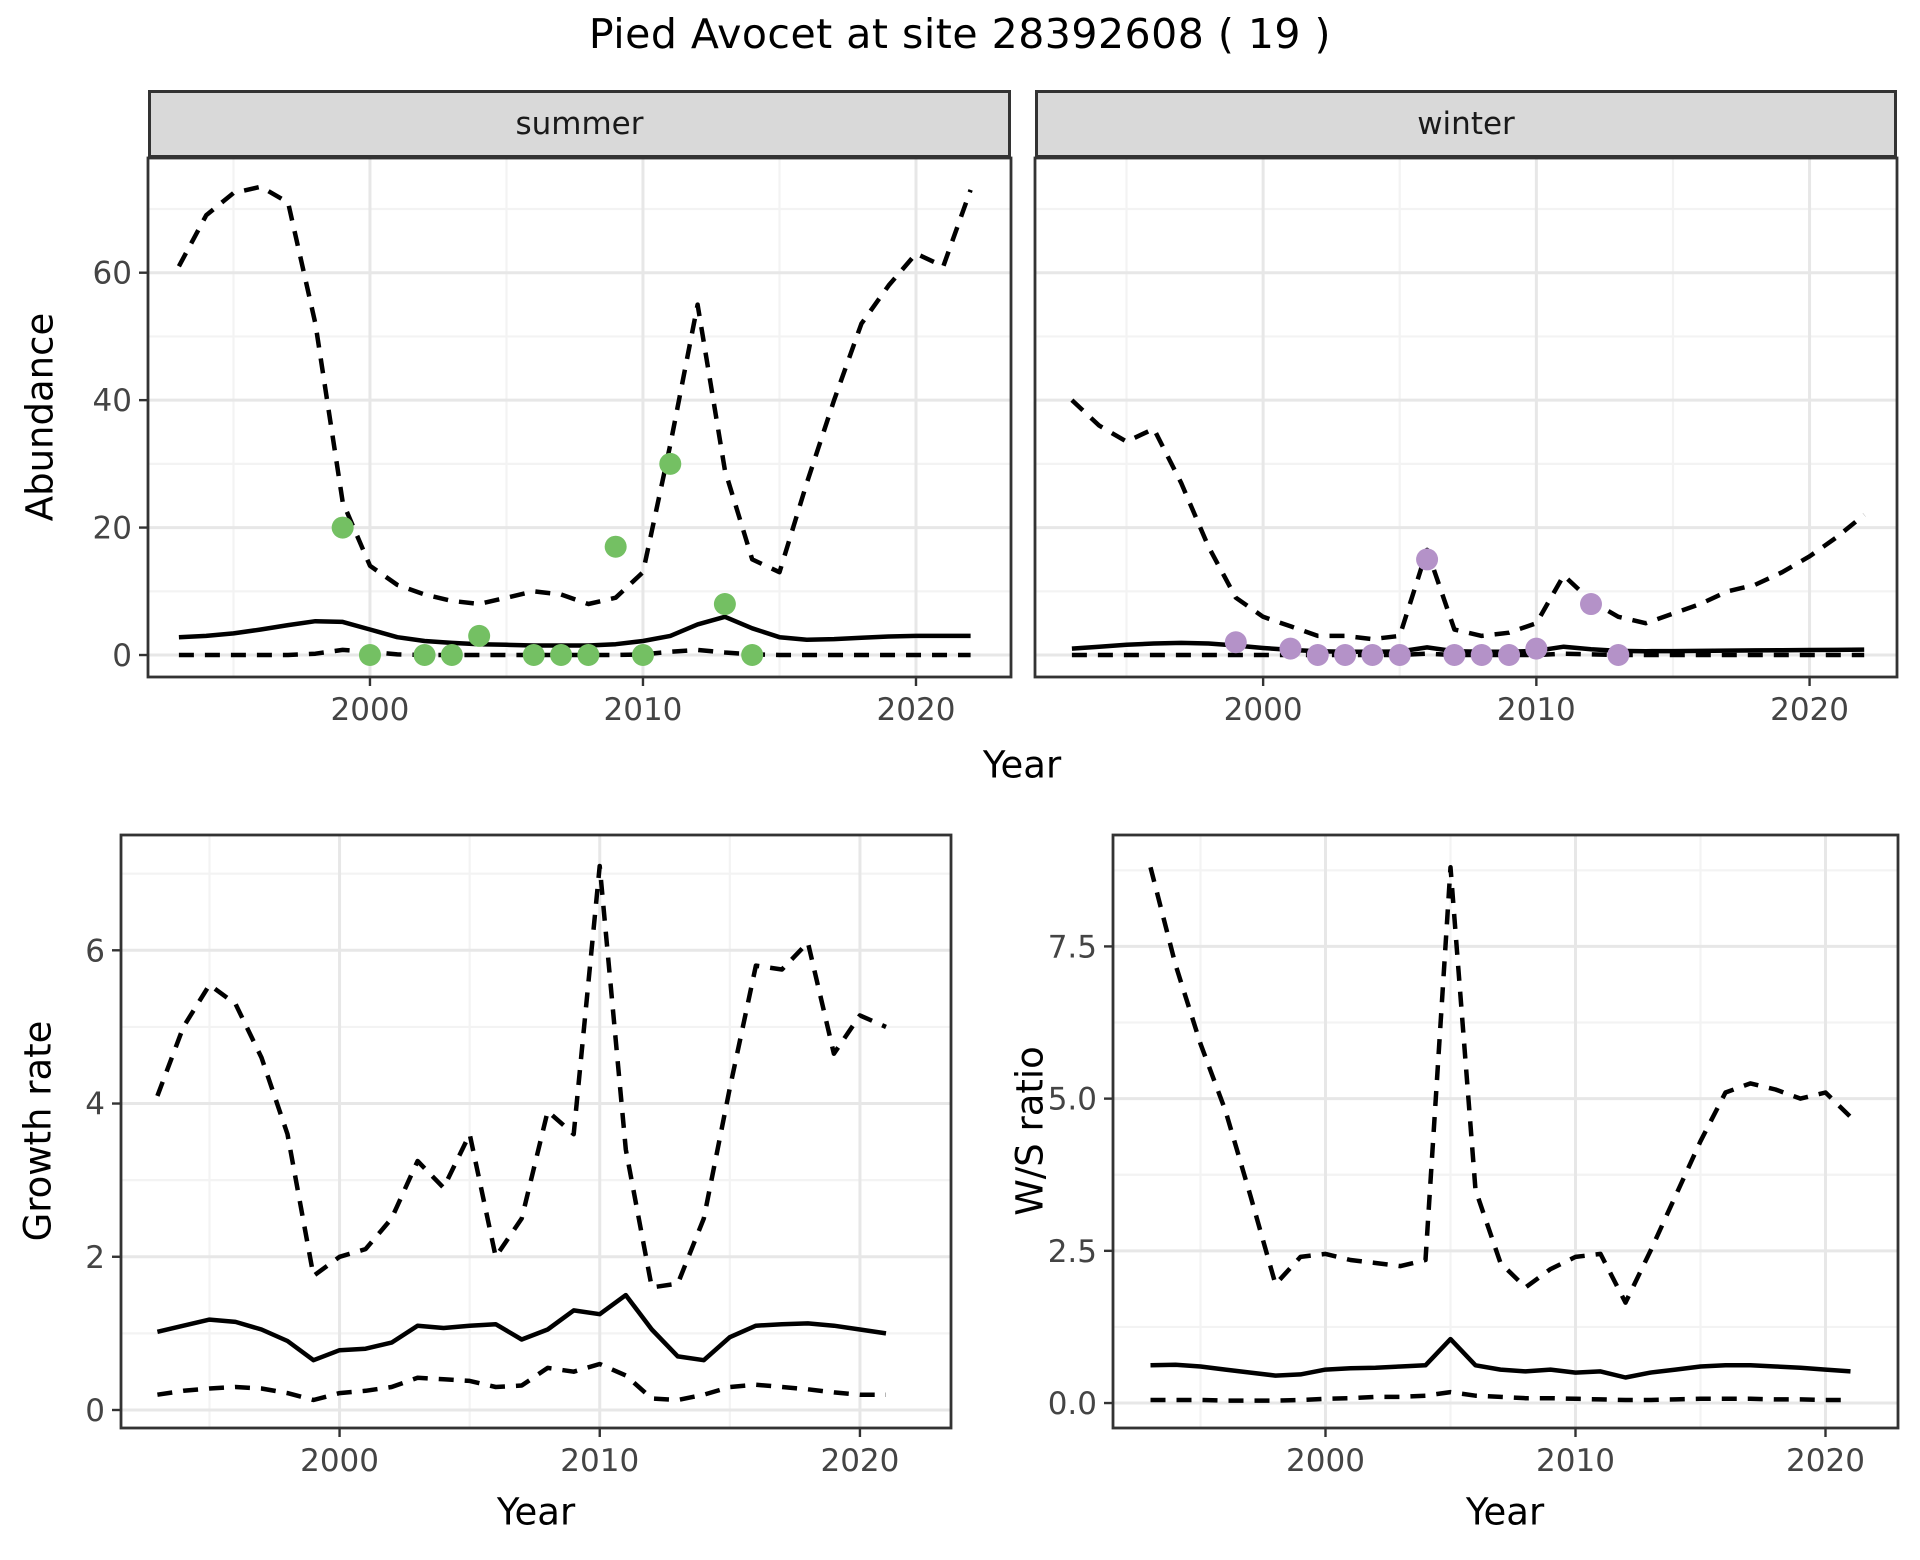 This screenshot has height=1560, width=1920. What do you see at coordinates (38, 1131) in the screenshot?
I see `y-axis-title-growth-rate: Growth rate` at bounding box center [38, 1131].